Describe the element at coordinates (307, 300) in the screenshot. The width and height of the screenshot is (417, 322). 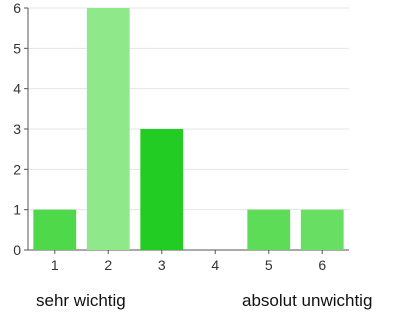
I see `scale-label-right: absolut unwichtig` at that location.